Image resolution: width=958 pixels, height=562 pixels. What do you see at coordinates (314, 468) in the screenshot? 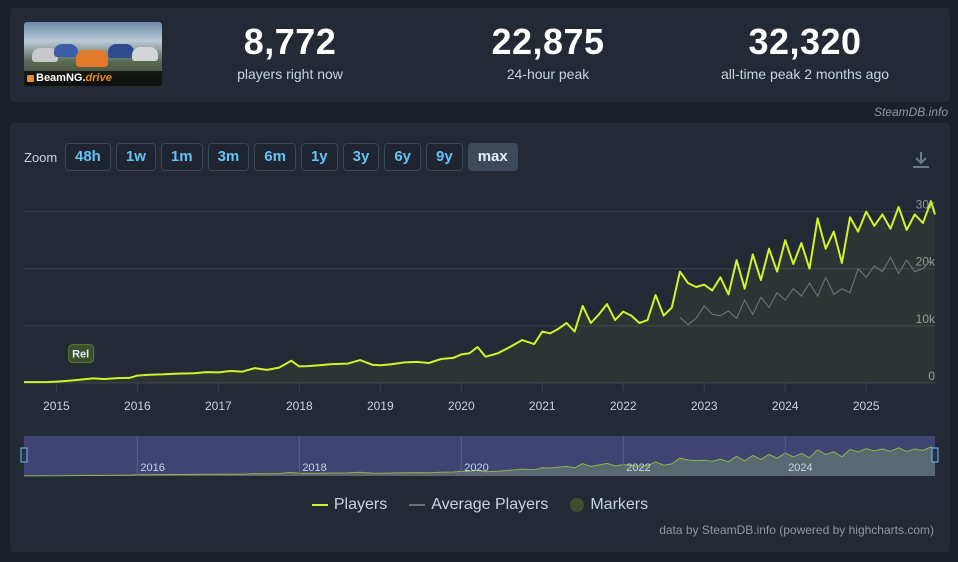
I see `navigator-tick-label: 2018` at bounding box center [314, 468].